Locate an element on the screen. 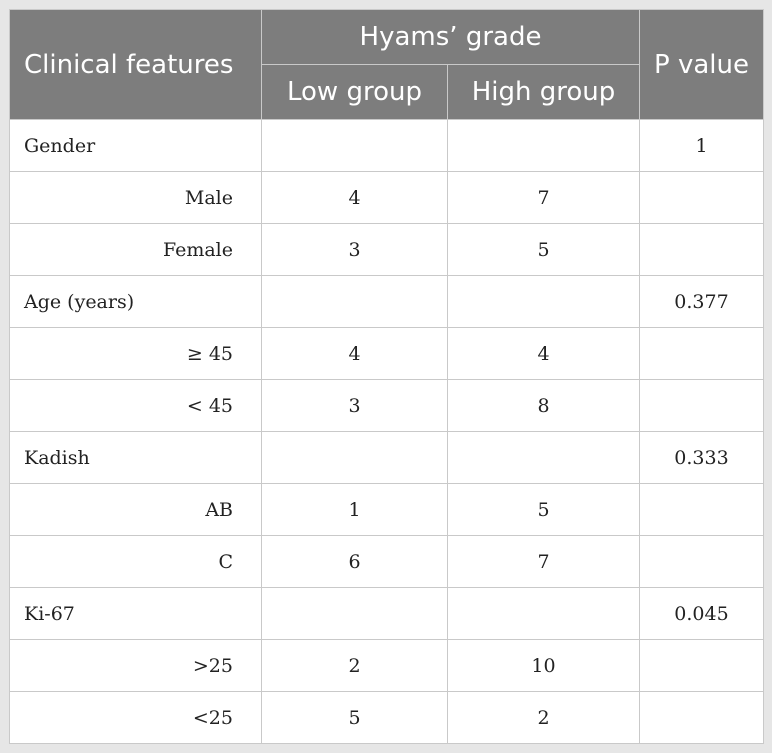  table-row: Ki-67 0.045 is located at coordinates (386, 613).